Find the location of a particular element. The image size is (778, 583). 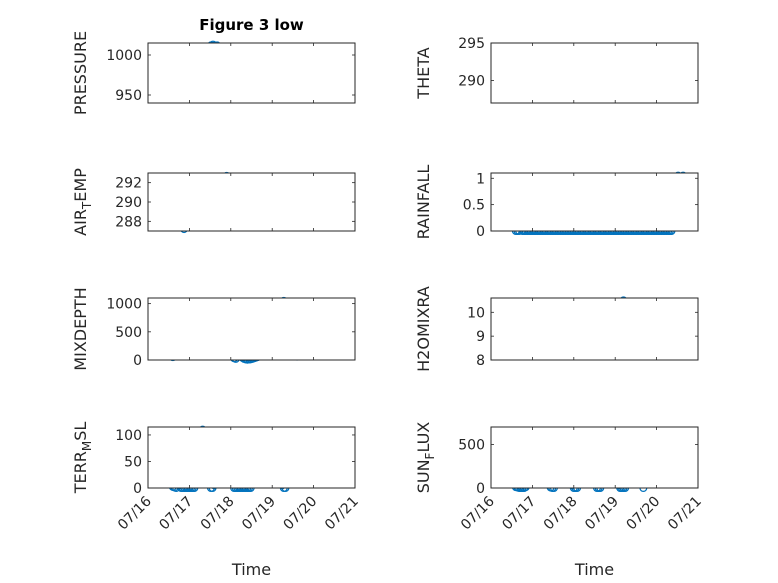

subplot-6: 8 9 10 H2OMIXRA is located at coordinates (556, 329).